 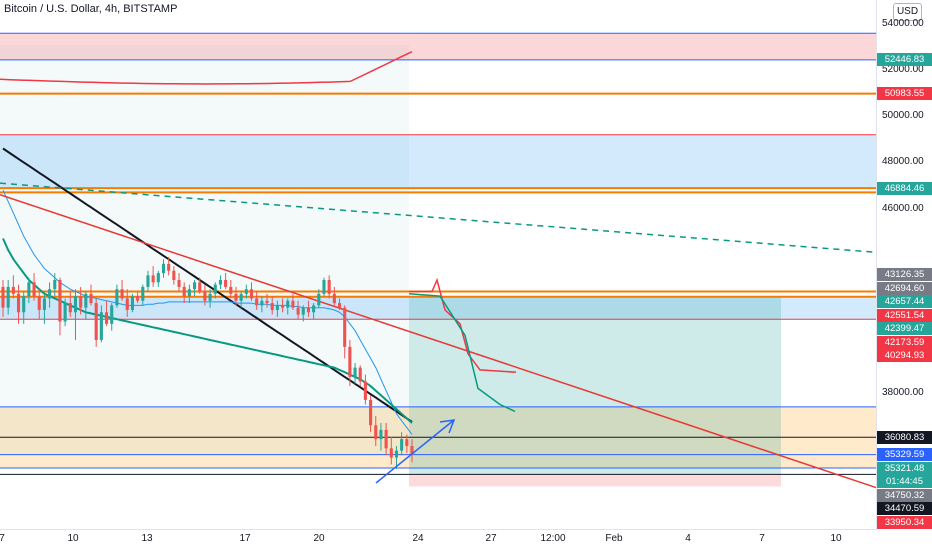 What do you see at coordinates (904, 329) in the screenshot?
I see `price-badge-7: 42399.47` at bounding box center [904, 329].